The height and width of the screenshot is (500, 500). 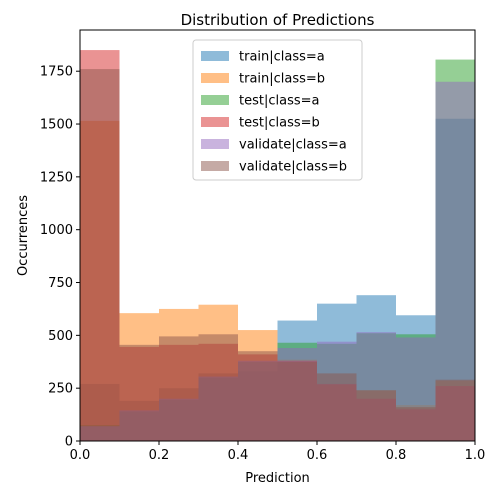 What do you see at coordinates (282, 79) in the screenshot?
I see `legend-label: train|class=b` at bounding box center [282, 79].